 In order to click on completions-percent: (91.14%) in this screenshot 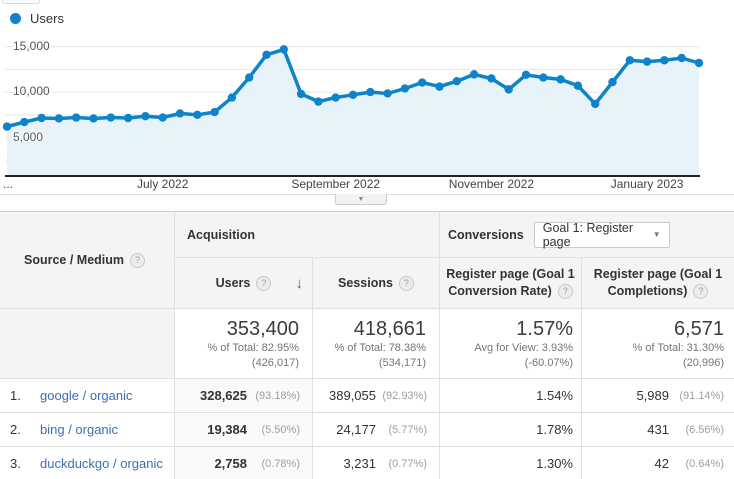, I will do `click(701, 395)`.